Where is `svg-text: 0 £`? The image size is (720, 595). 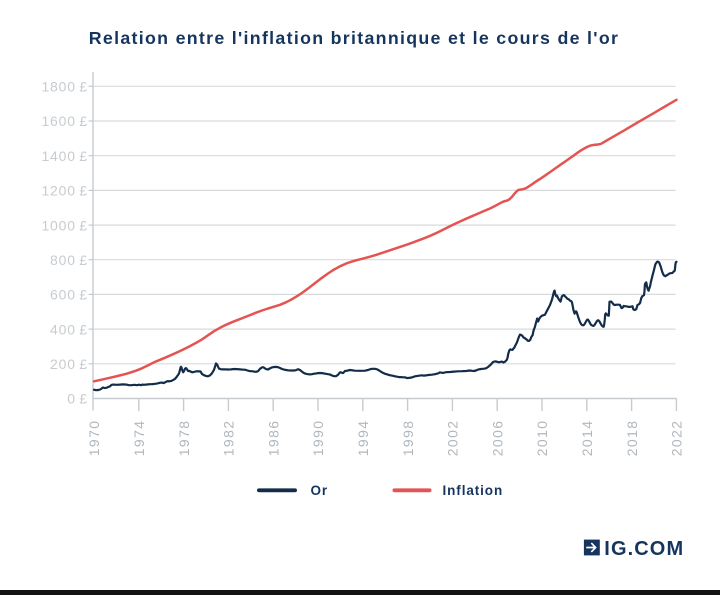
svg-text: 0 £ is located at coordinates (77, 399).